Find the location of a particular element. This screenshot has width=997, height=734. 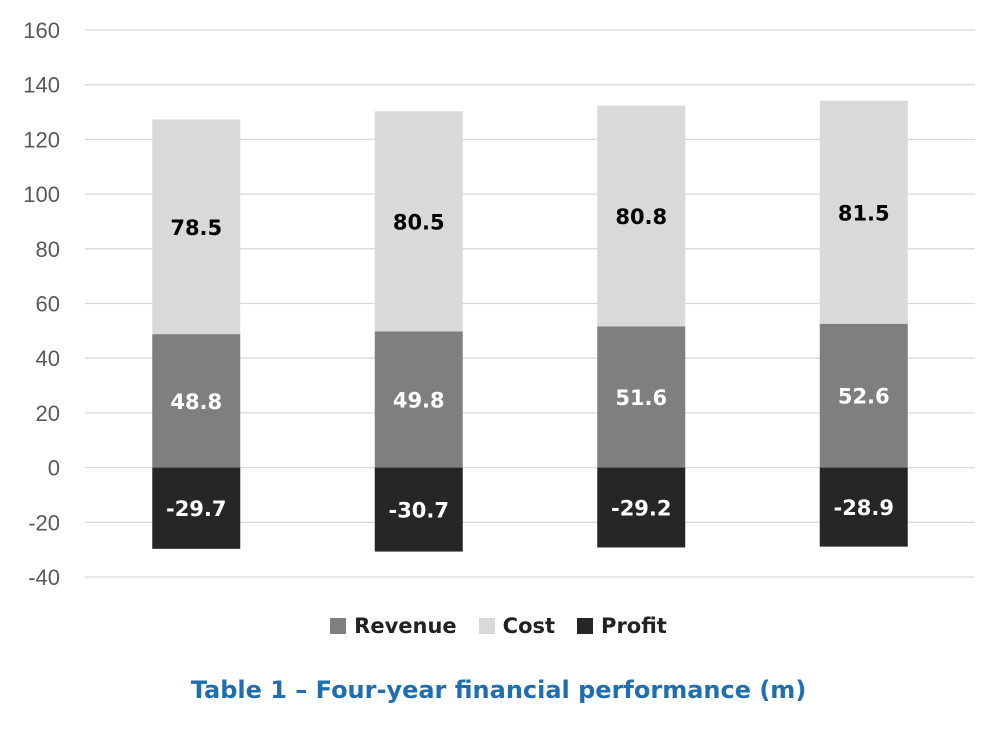

legend-item-revenue: Revenue is located at coordinates (393, 626).